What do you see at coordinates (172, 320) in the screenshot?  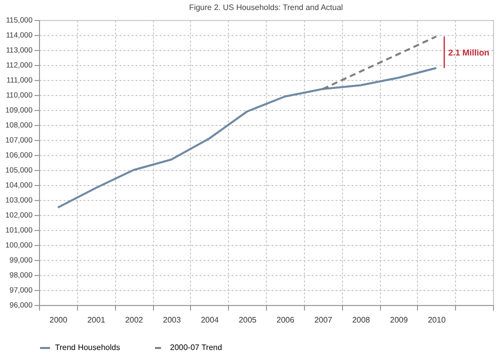 I see `x-tick-label: 2003` at bounding box center [172, 320].